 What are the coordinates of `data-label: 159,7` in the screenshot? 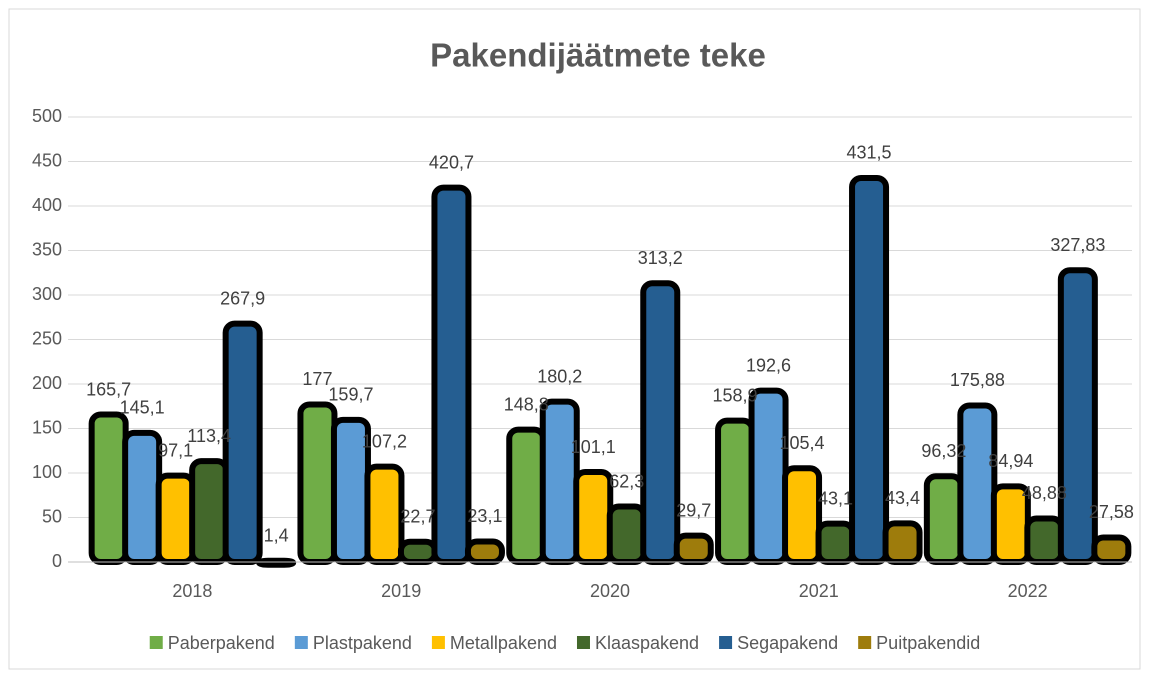 It's located at (350, 395).